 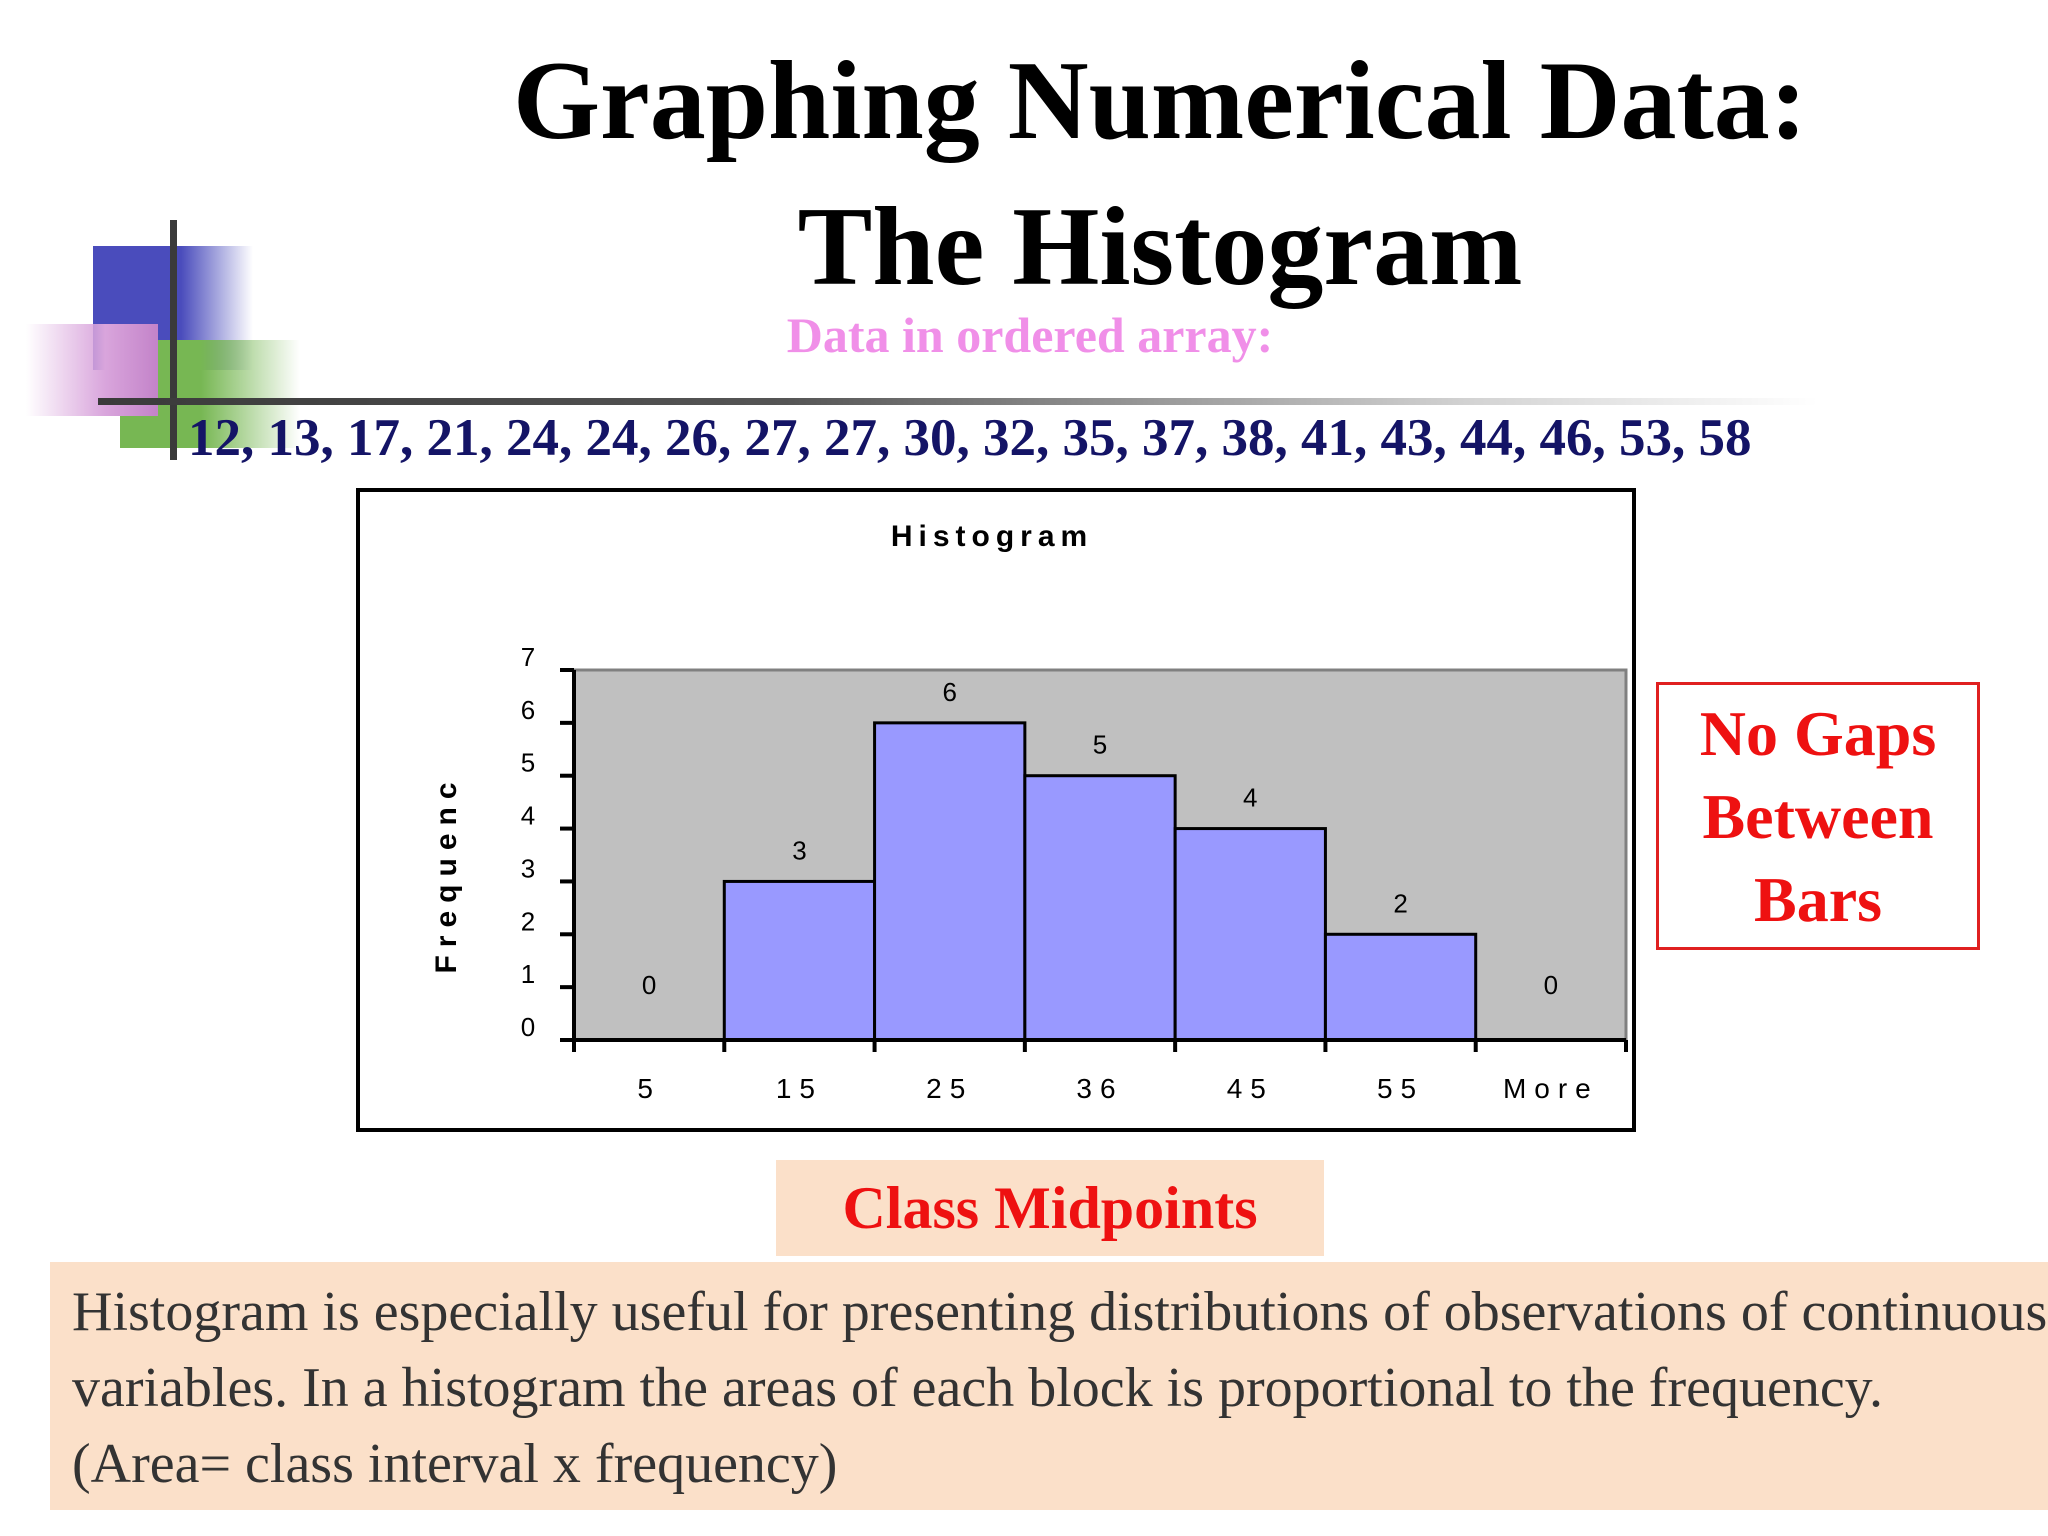 I want to click on bar-data-label: 6, so click(x=949, y=692).